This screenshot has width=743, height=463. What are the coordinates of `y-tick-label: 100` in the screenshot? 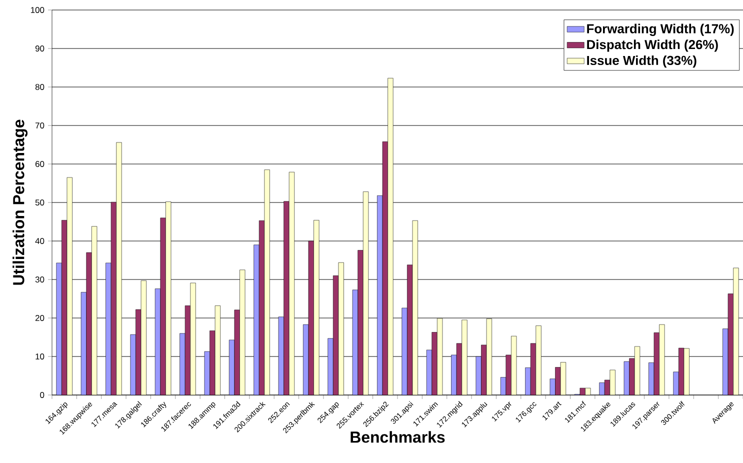 It's located at (37, 10).